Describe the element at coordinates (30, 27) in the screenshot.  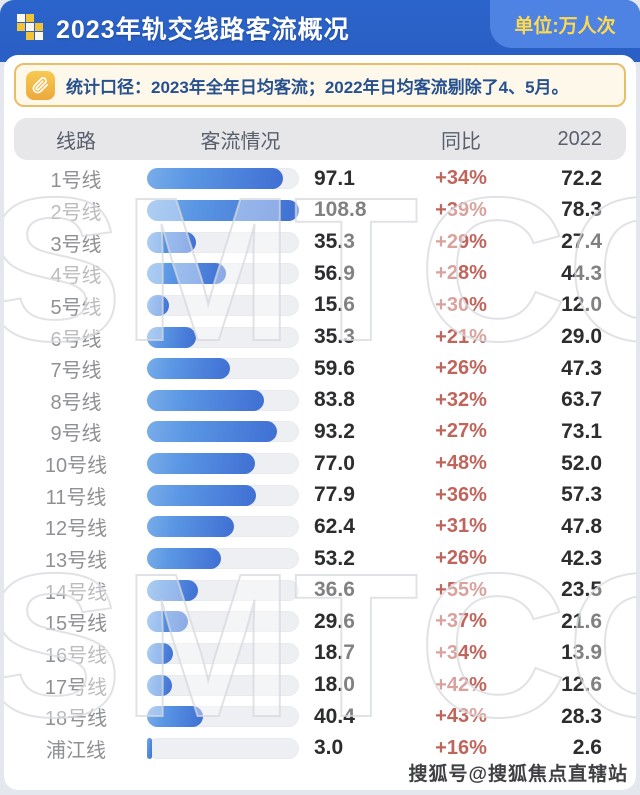
I see `pixel-logo-icon` at that location.